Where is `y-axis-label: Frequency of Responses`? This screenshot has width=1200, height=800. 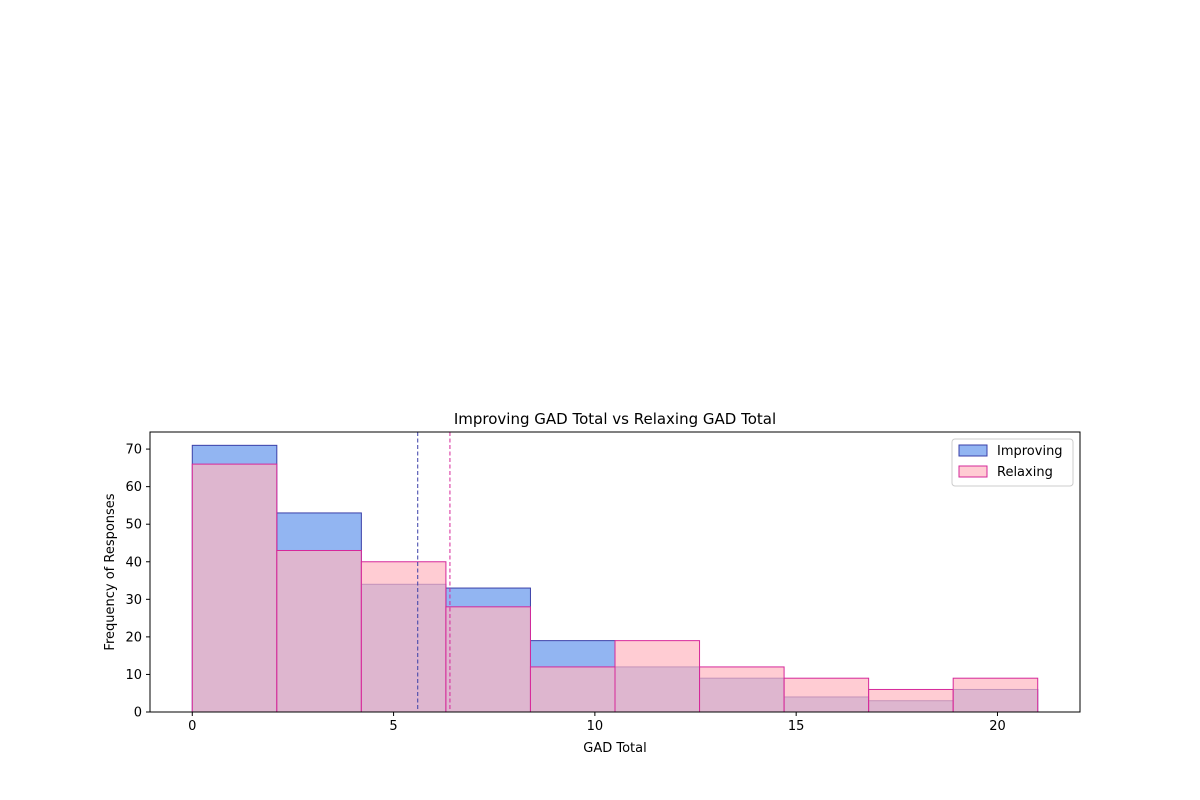
y-axis-label: Frequency of Responses is located at coordinates (110, 571).